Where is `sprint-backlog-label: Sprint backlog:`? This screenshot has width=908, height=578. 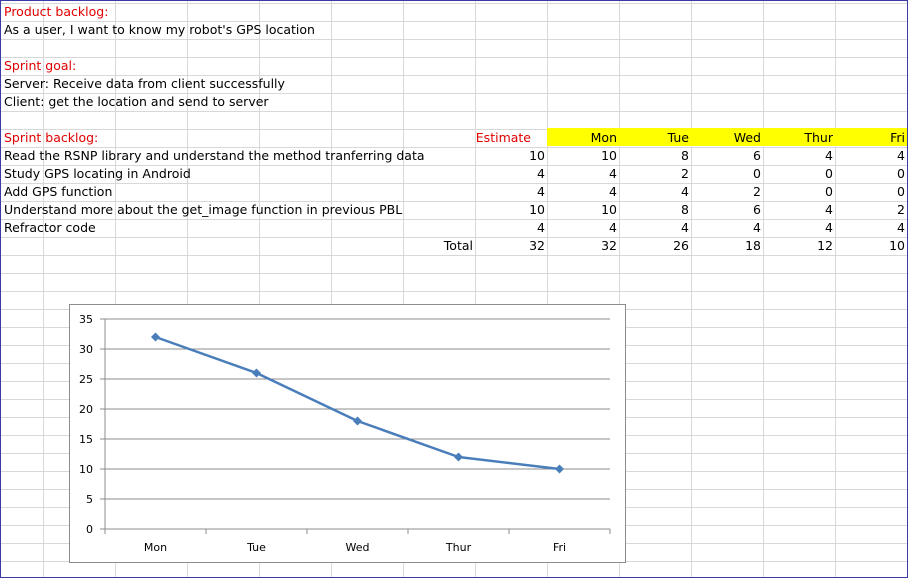
sprint-backlog-label: Sprint backlog: is located at coordinates (51, 137).